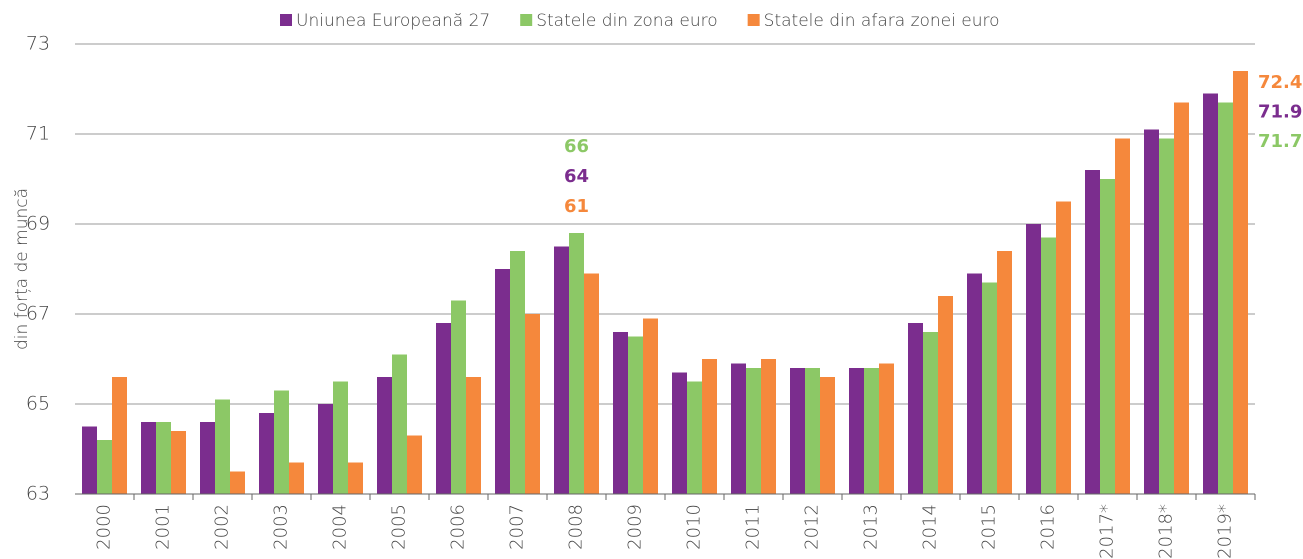 The image size is (1303, 559). I want to click on x-tick-label: 2002, so click(222, 527).